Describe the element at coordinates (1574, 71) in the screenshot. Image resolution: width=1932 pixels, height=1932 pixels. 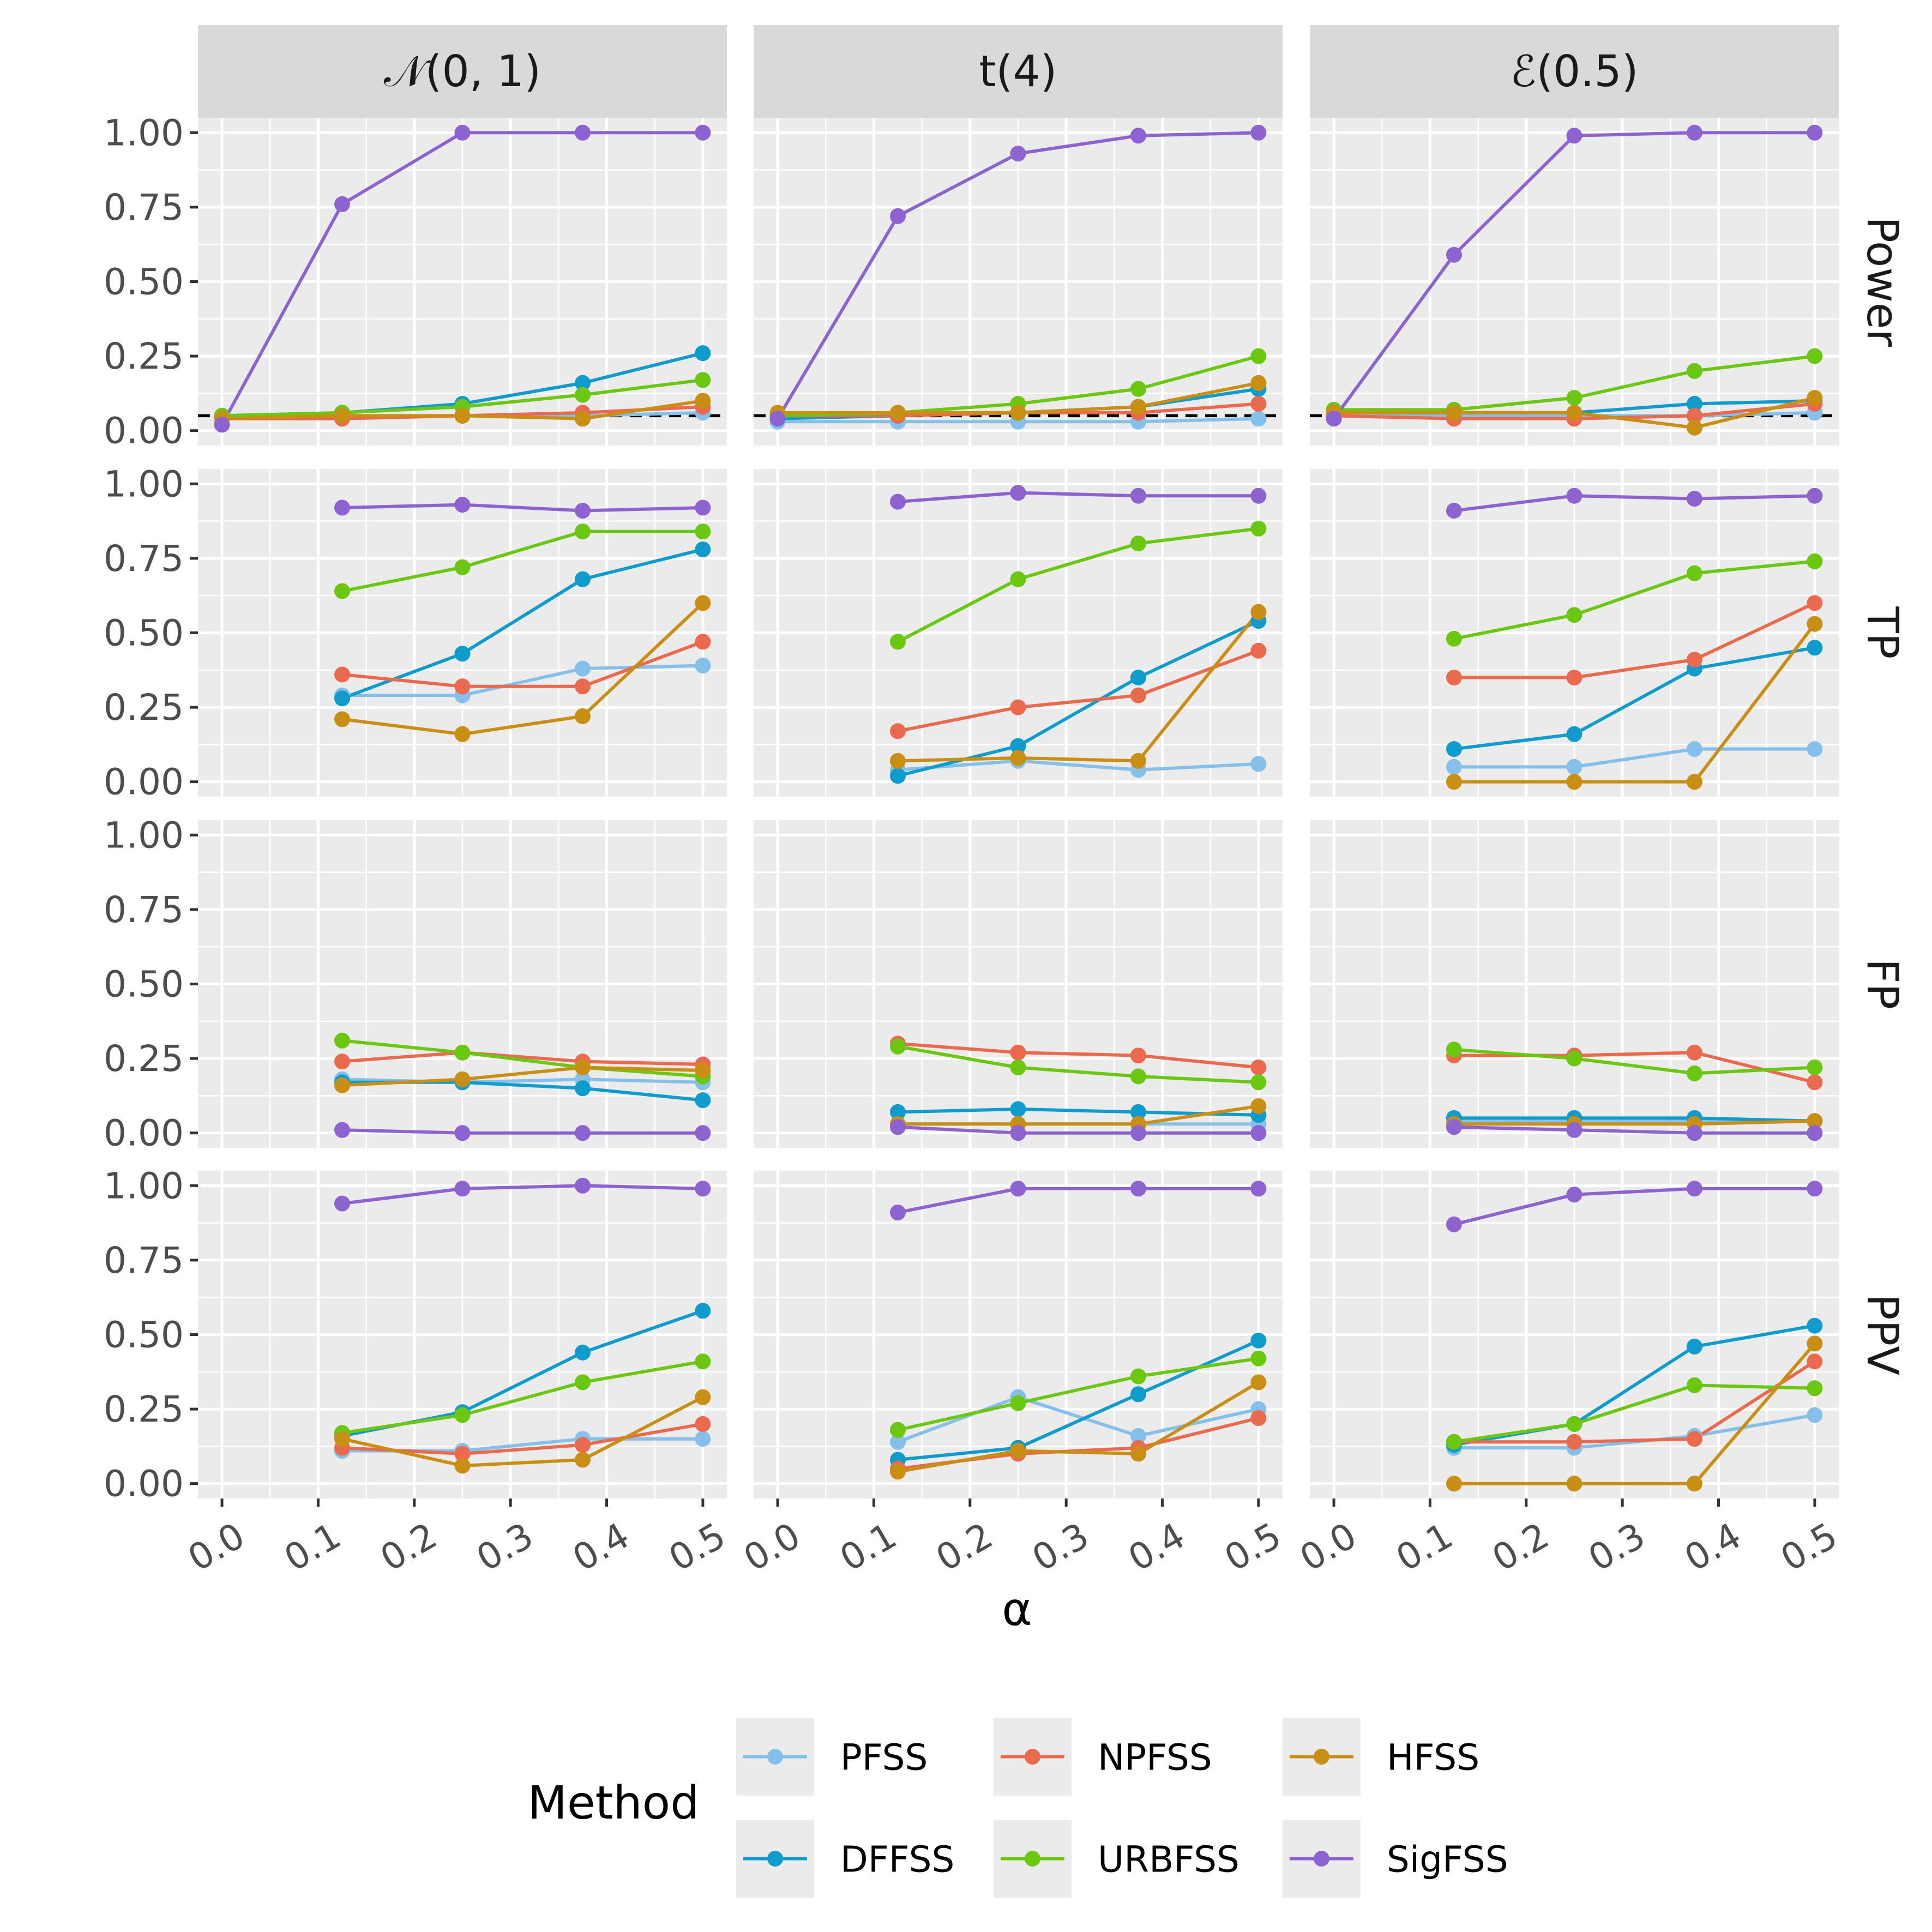
I see `column-strip-label: ℰ(0.5)` at that location.